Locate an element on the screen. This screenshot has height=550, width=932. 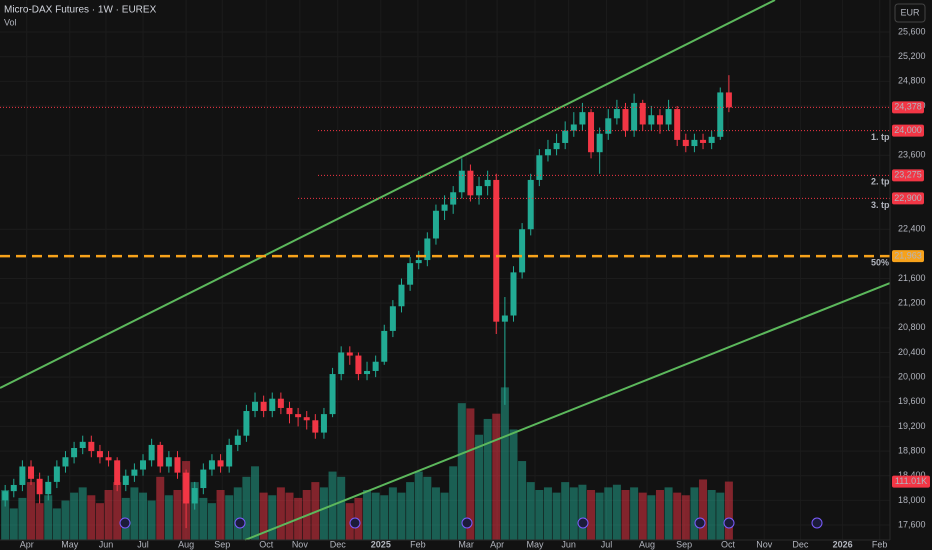
level-label: 22,900 is located at coordinates (908, 198).